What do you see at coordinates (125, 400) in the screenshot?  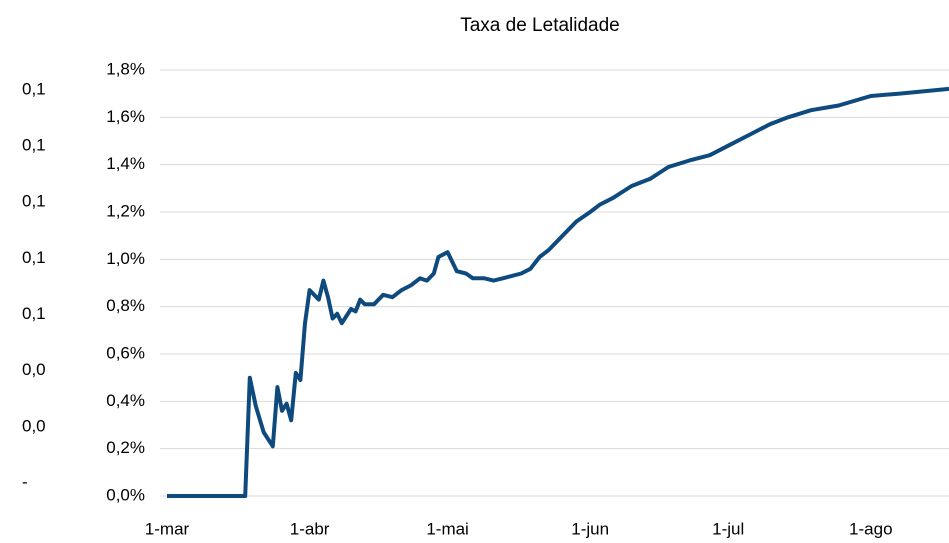 I see `y-tick-label: 0,4%` at bounding box center [125, 400].